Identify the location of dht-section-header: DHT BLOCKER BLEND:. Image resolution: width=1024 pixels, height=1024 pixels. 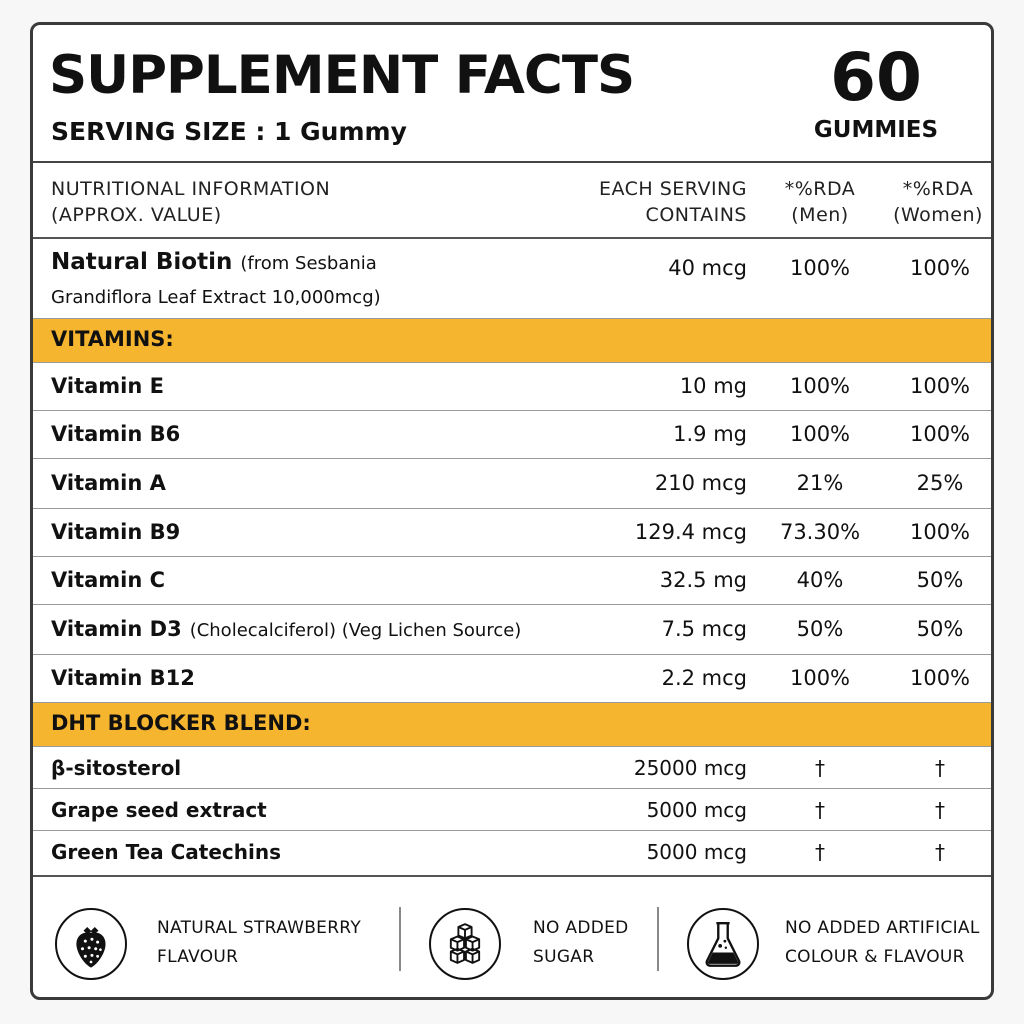
(512, 725).